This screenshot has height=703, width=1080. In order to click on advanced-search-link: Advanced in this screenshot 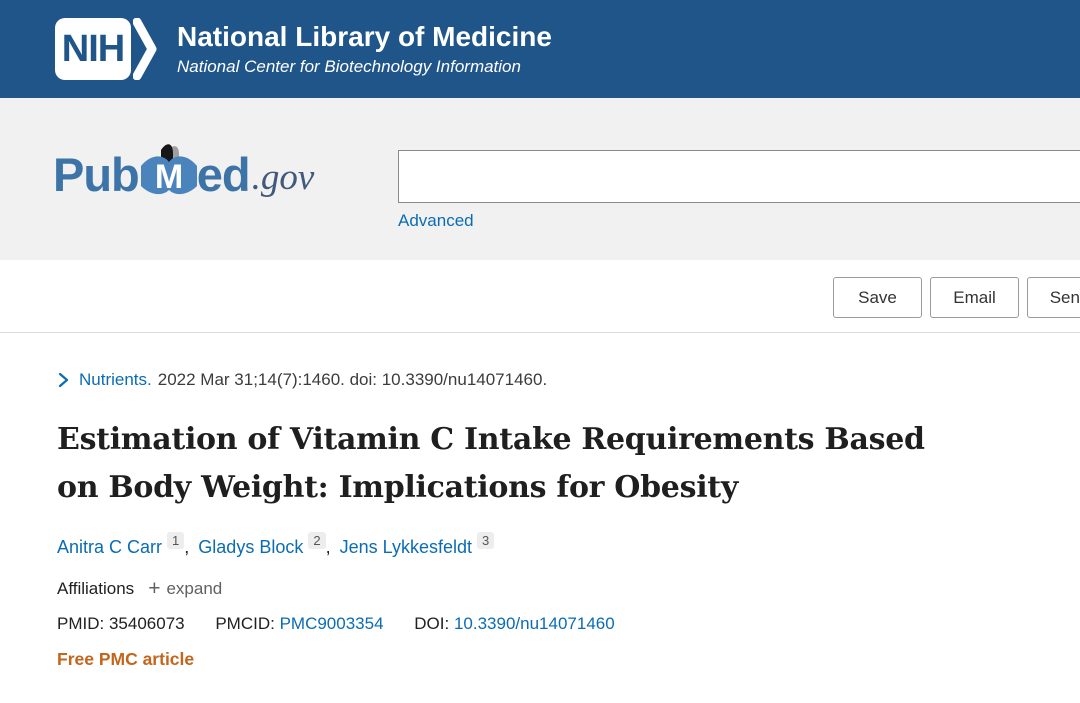, I will do `click(436, 220)`.